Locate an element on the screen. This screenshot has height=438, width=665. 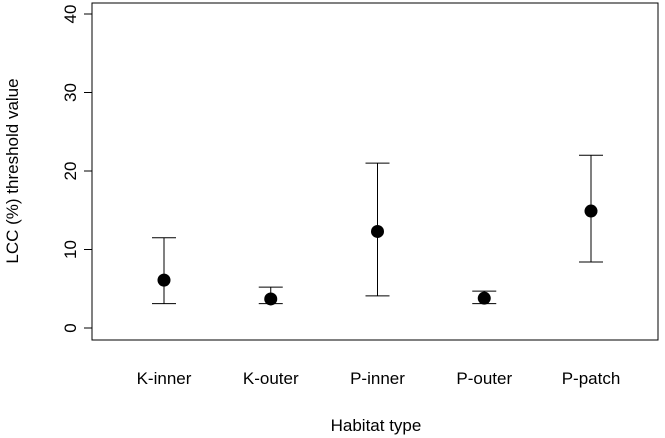
x-tick-labels: K-inner K-outer P-inner P-outer P-patch is located at coordinates (379, 378).